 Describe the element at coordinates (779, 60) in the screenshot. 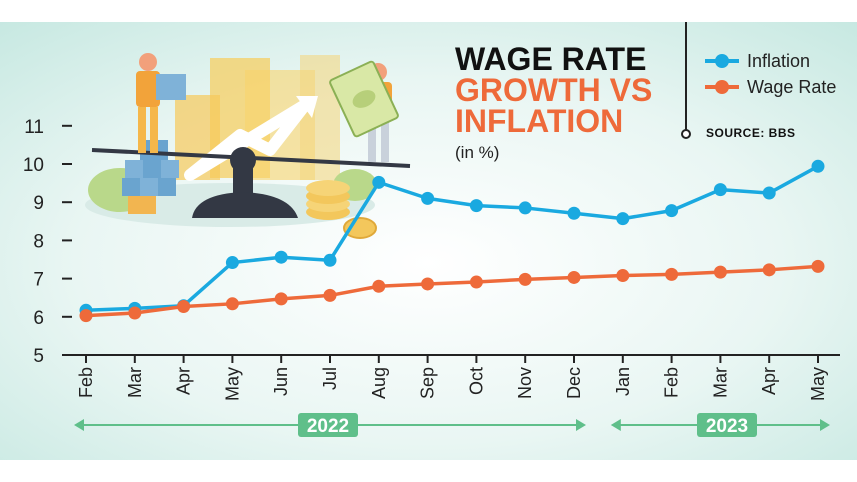

I see `legend-label-inflation: Inflation` at that location.